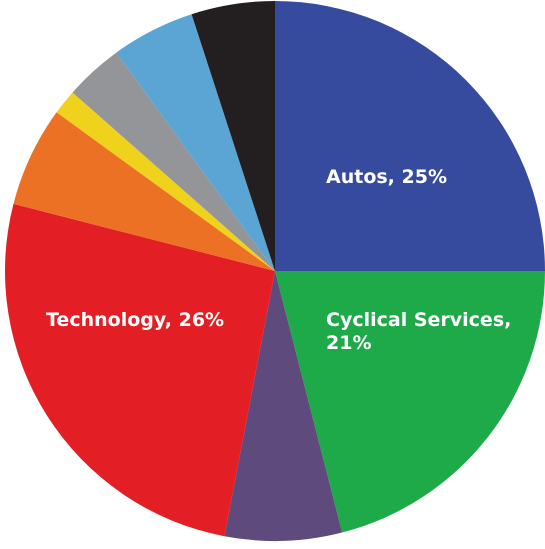 Image resolution: width=545 pixels, height=549 pixels. Describe the element at coordinates (386, 177) in the screenshot. I see `pie-slice-label-0: Autos, 25%` at that location.